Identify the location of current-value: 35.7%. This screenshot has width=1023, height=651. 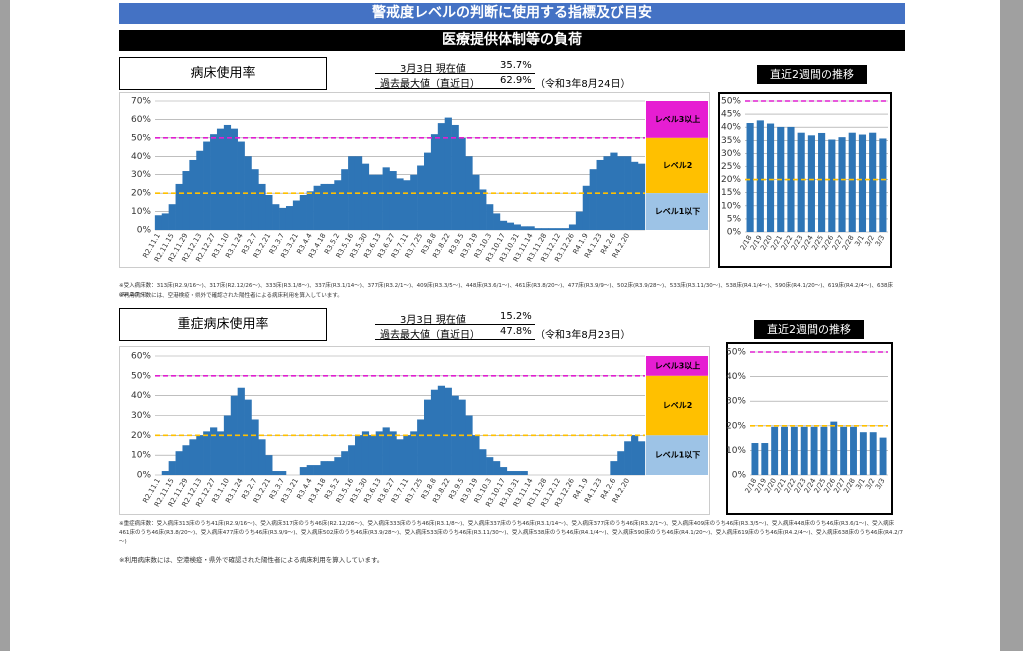
(516, 65).